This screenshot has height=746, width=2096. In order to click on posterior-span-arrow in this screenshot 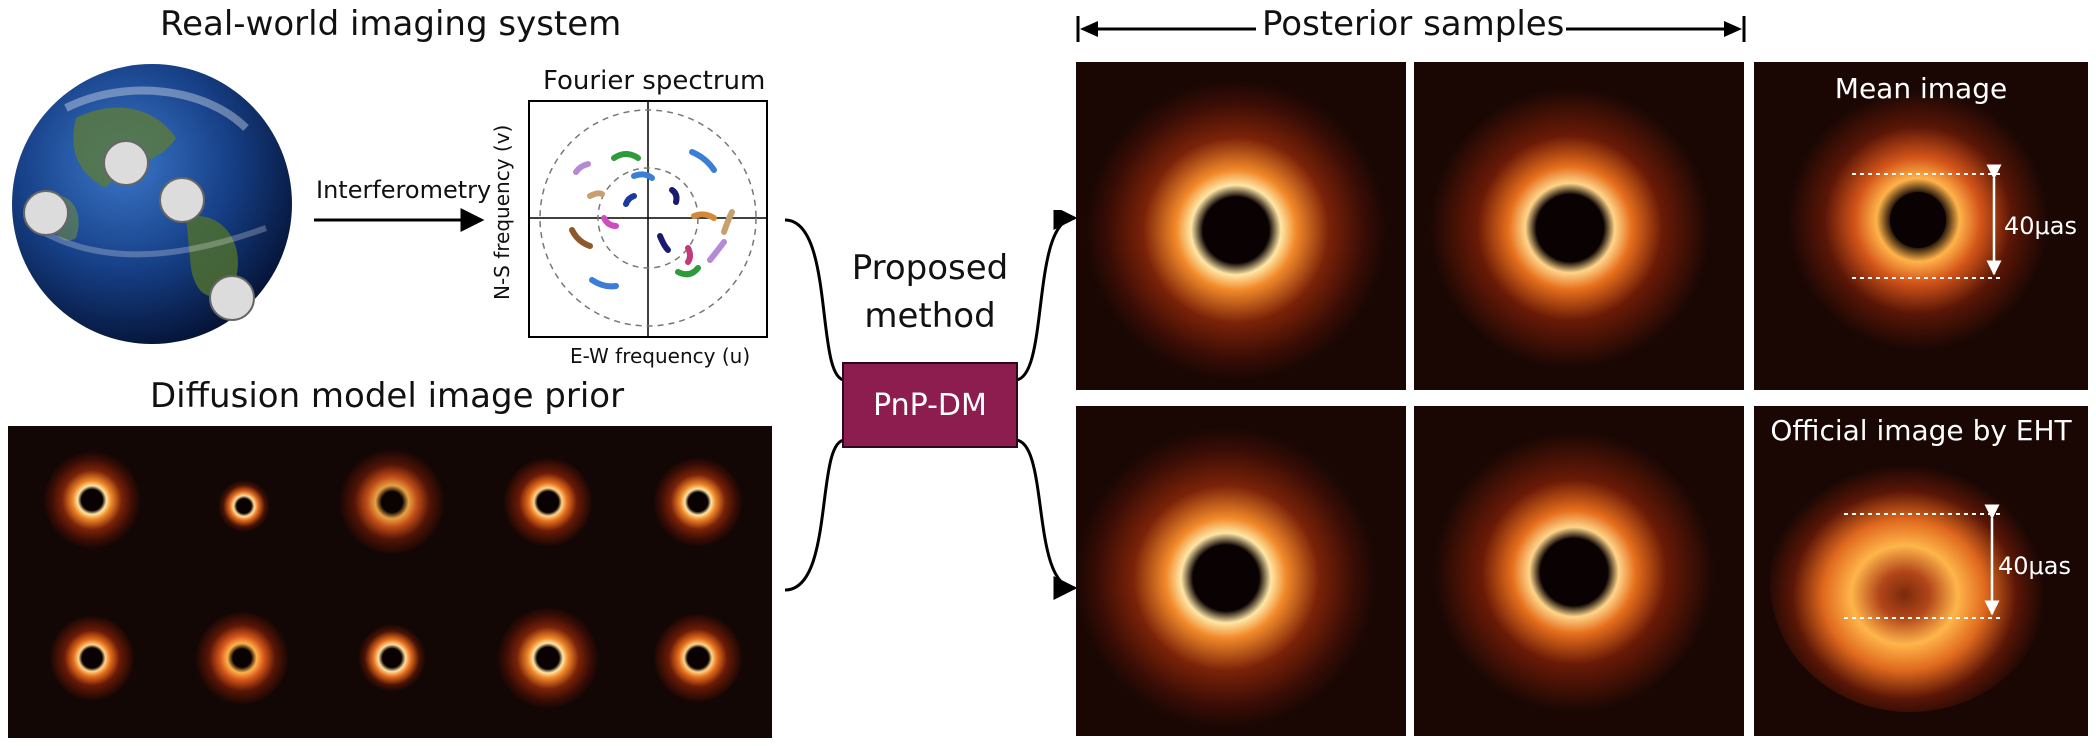, I will do `click(1411, 29)`.